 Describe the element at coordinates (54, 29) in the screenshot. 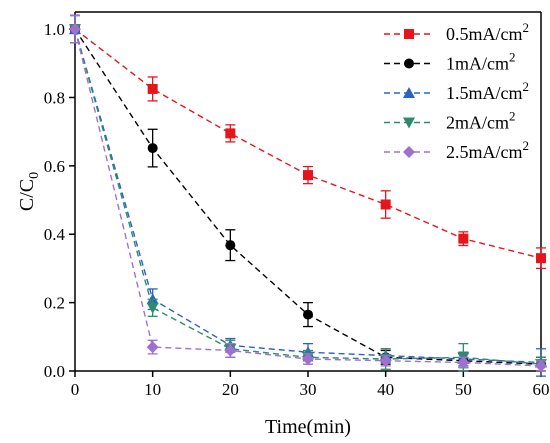

I see `y-tick-label: 1.0` at that location.